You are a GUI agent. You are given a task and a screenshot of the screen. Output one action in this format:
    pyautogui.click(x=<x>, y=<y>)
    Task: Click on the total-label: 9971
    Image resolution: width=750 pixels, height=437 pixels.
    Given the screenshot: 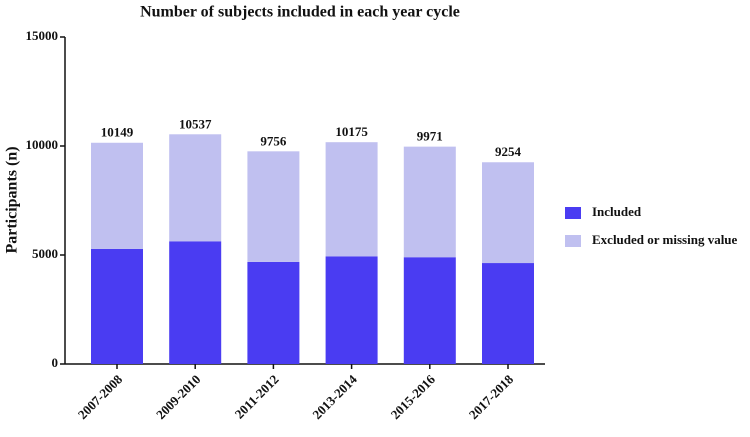 What is the action you would take?
    pyautogui.click(x=430, y=136)
    